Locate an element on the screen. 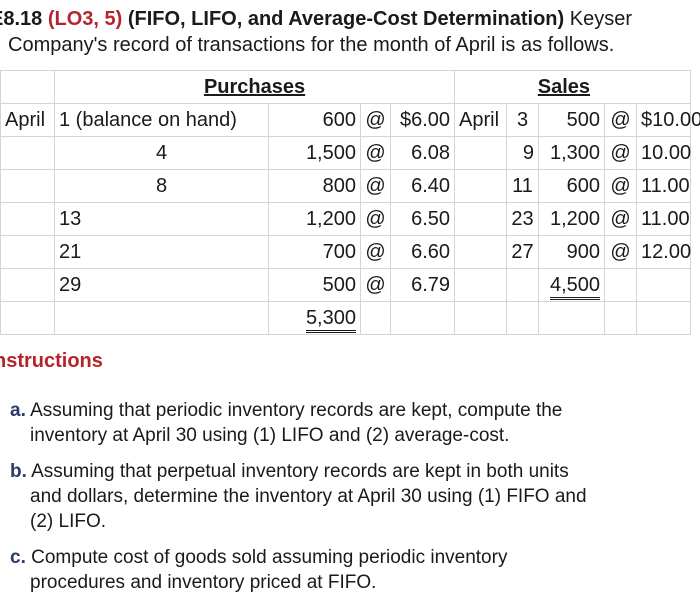 Image resolution: width=700 pixels, height=610 pixels. sale-units: 600 is located at coordinates (572, 186).